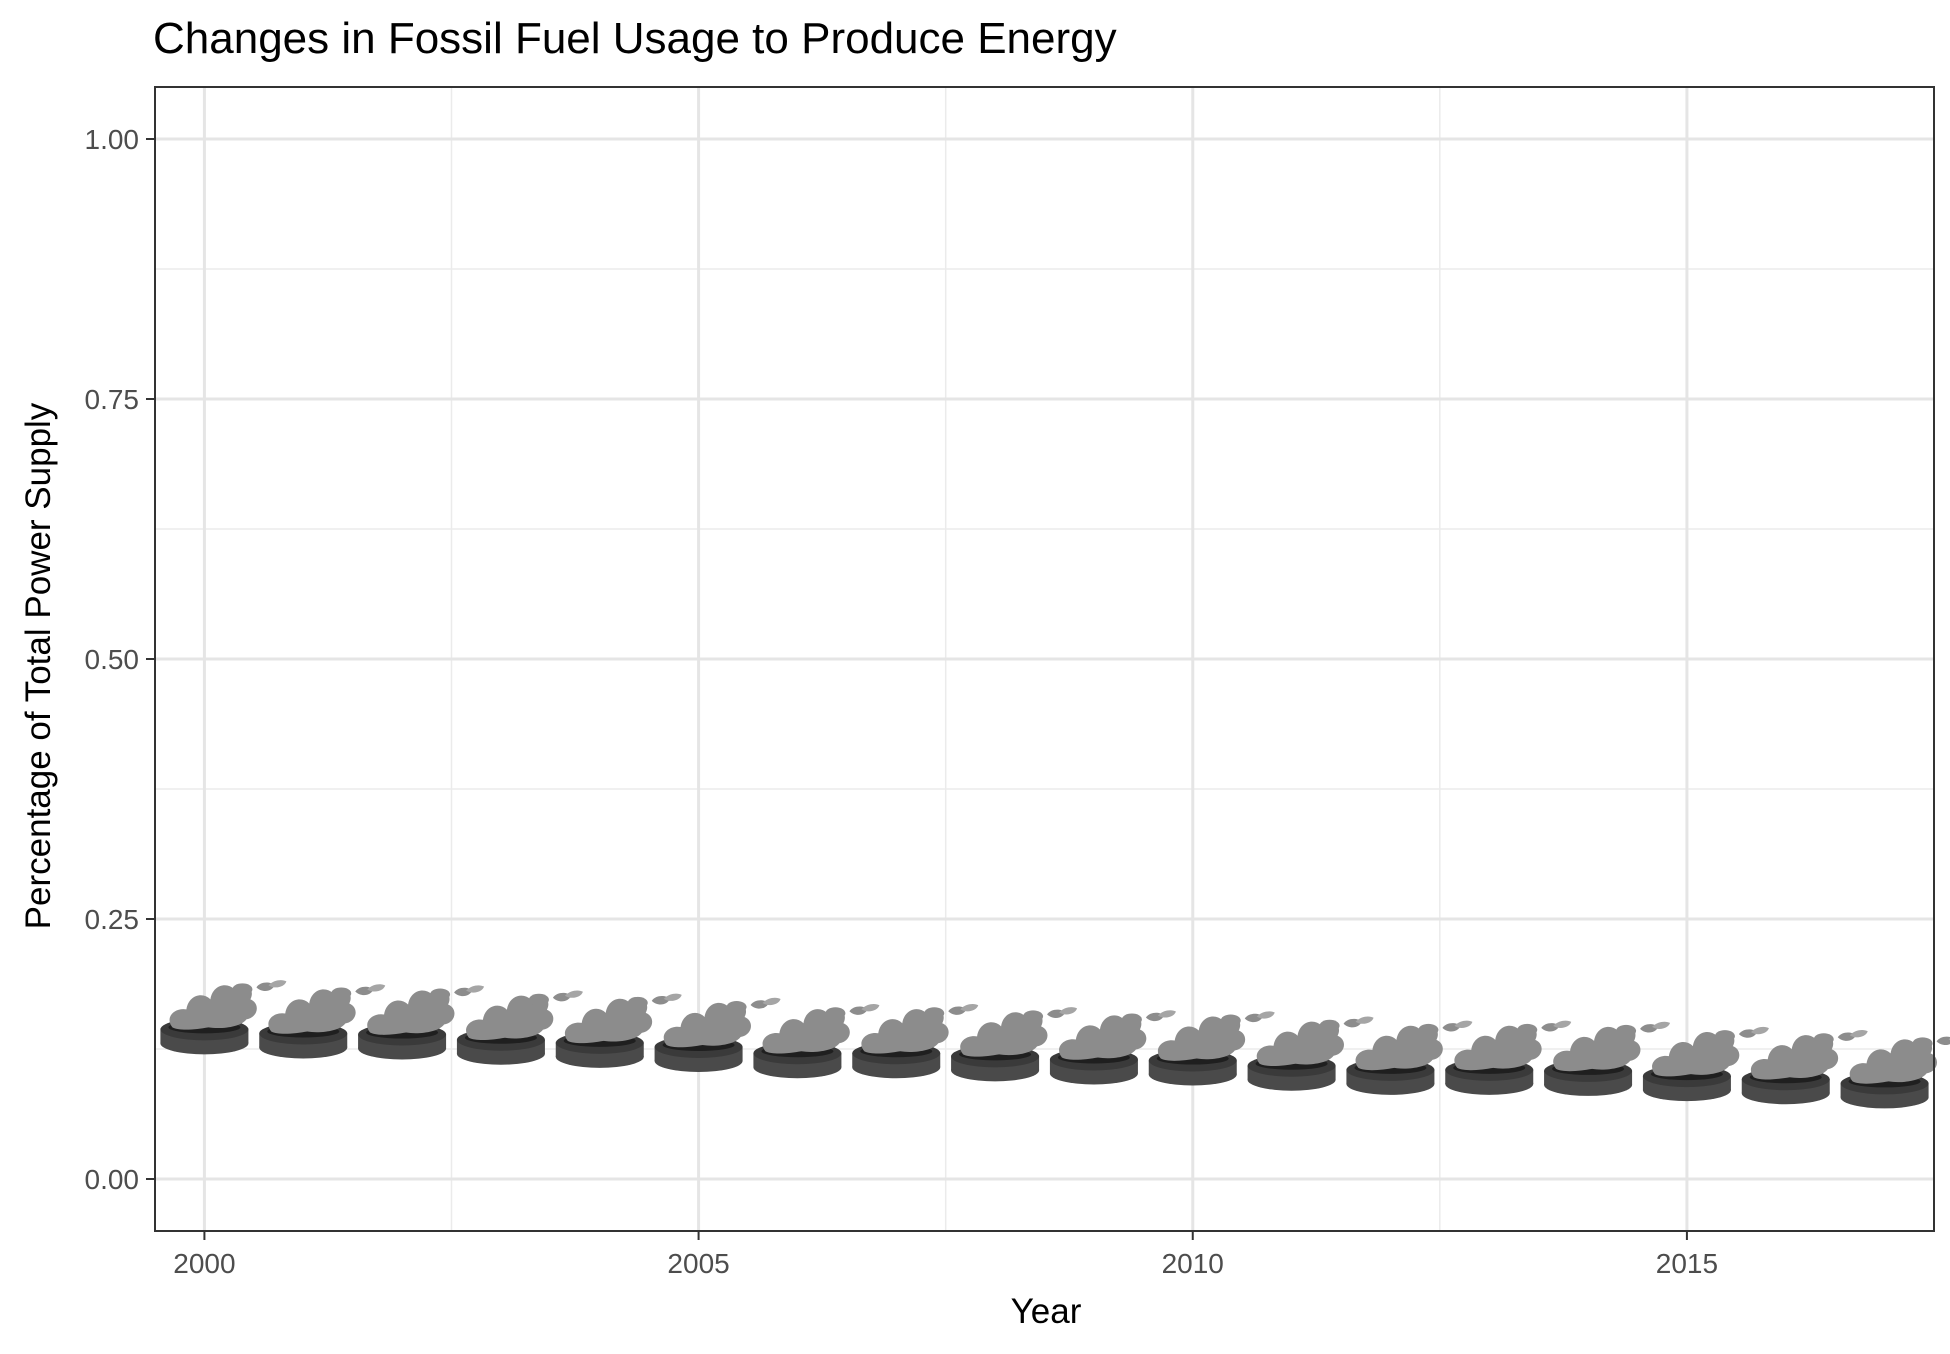  I want to click on data-point-2010, so click(1211, 1048).